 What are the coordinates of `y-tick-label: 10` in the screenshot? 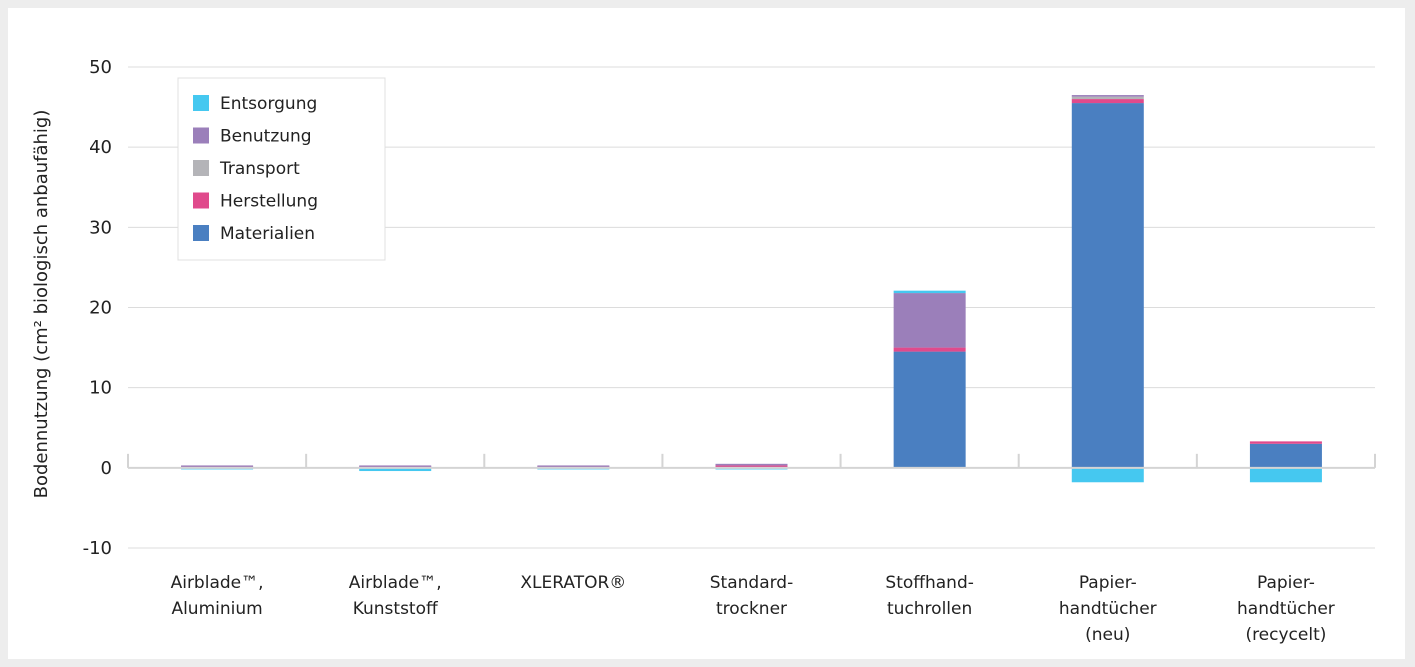 It's located at (100, 388).